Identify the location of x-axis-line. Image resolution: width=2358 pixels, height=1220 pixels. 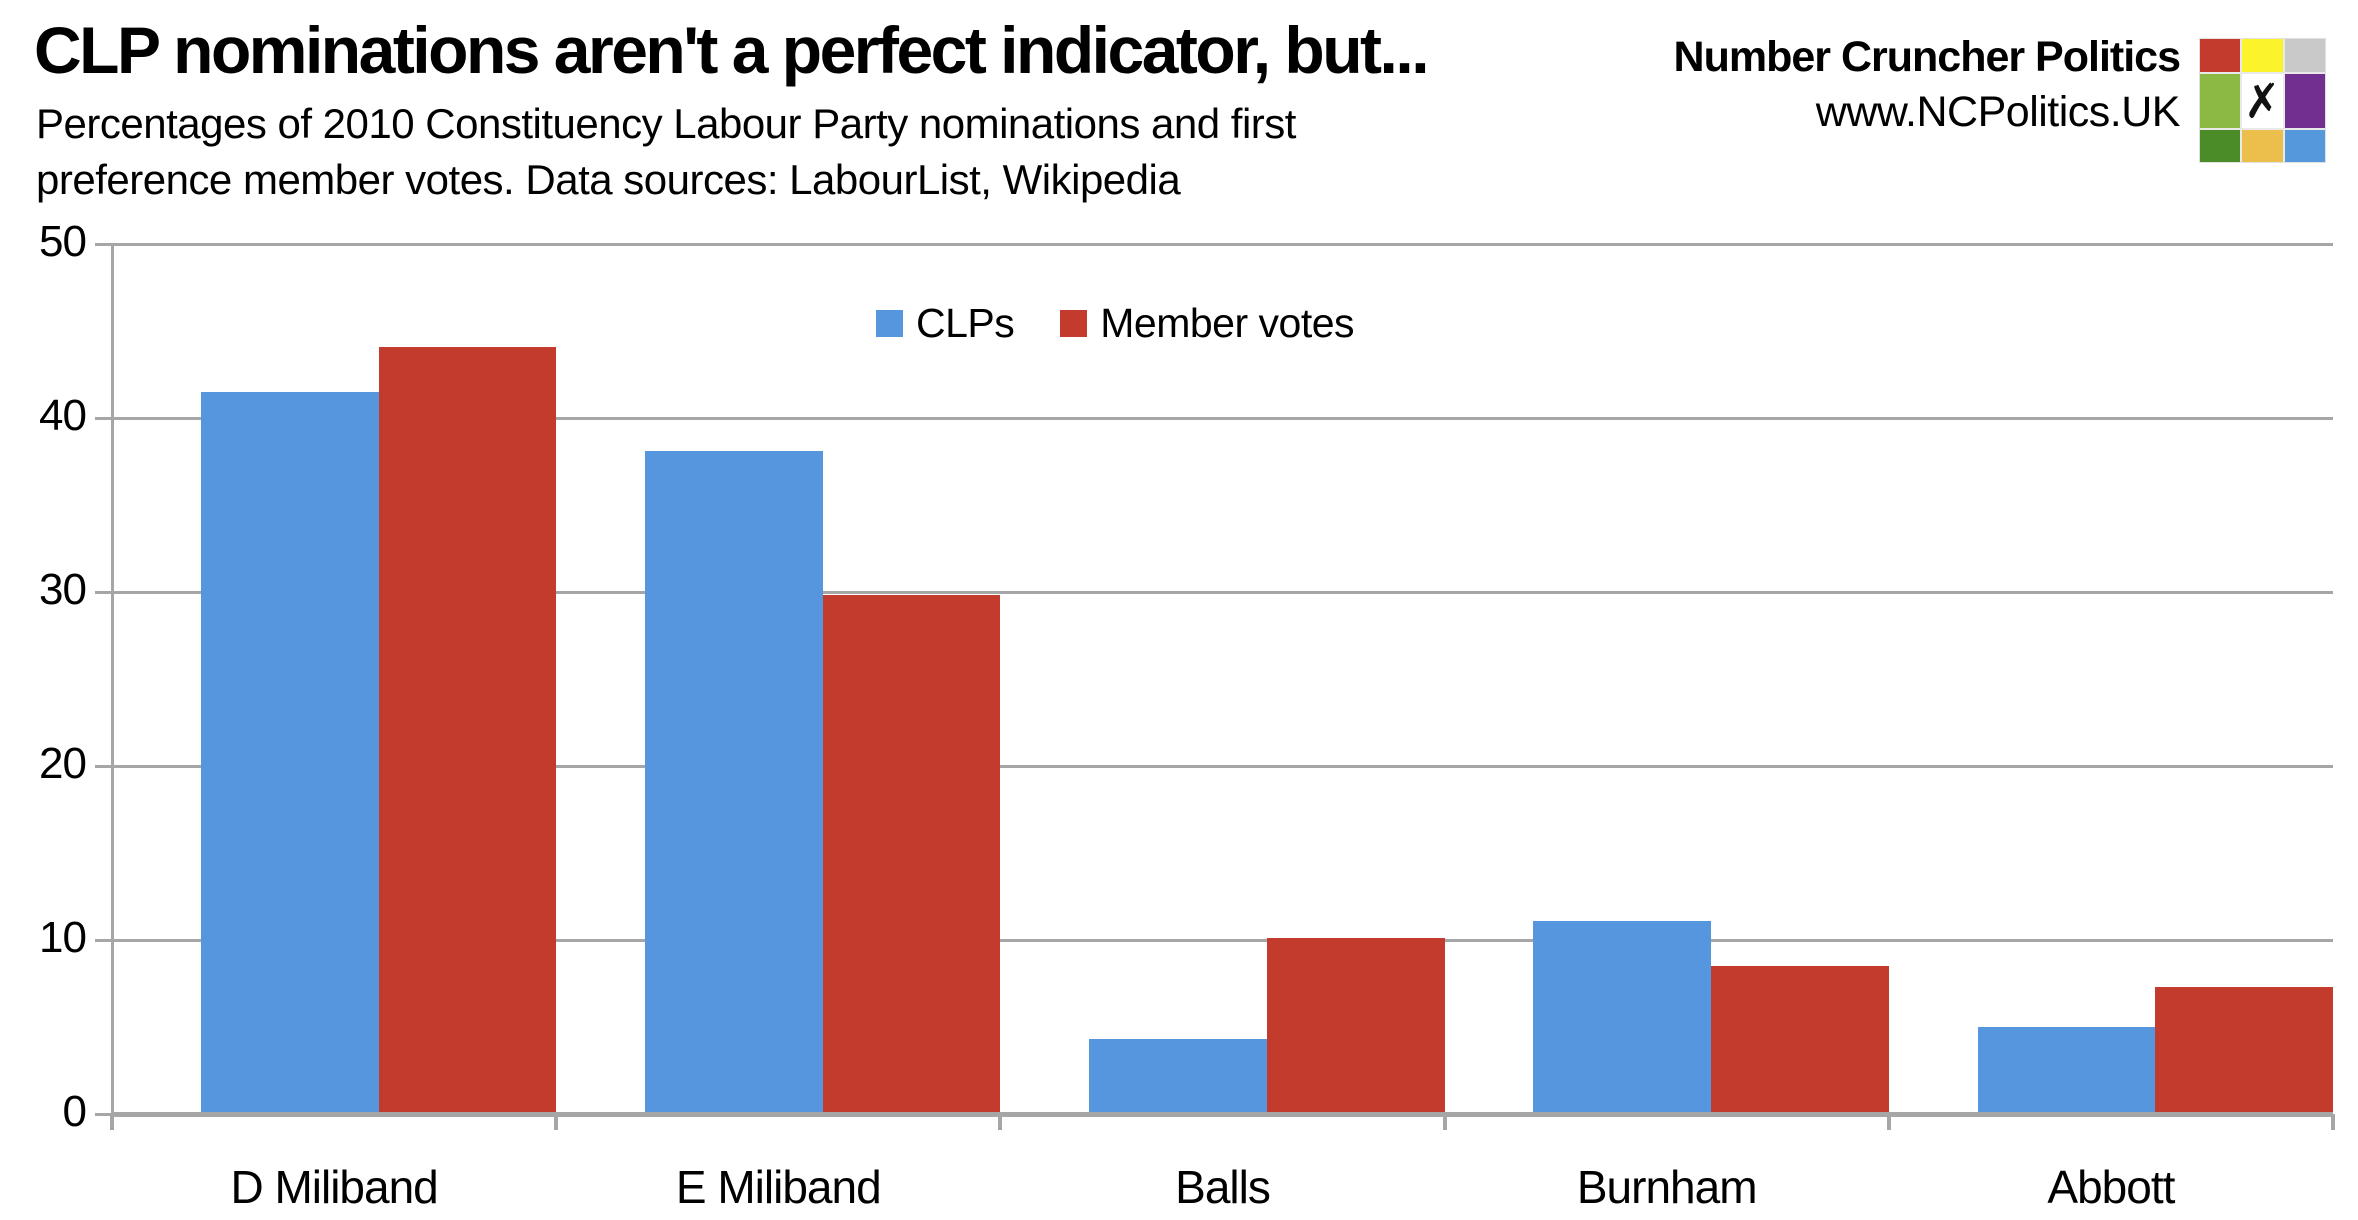
(1222, 1114).